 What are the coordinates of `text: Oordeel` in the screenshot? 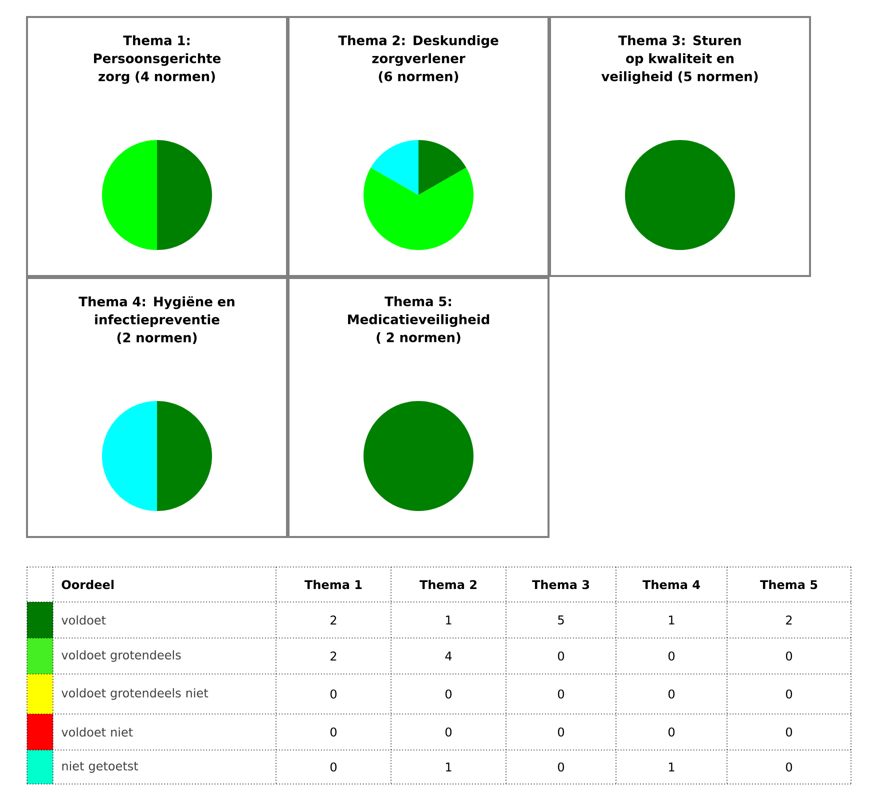 It's located at (88, 585).